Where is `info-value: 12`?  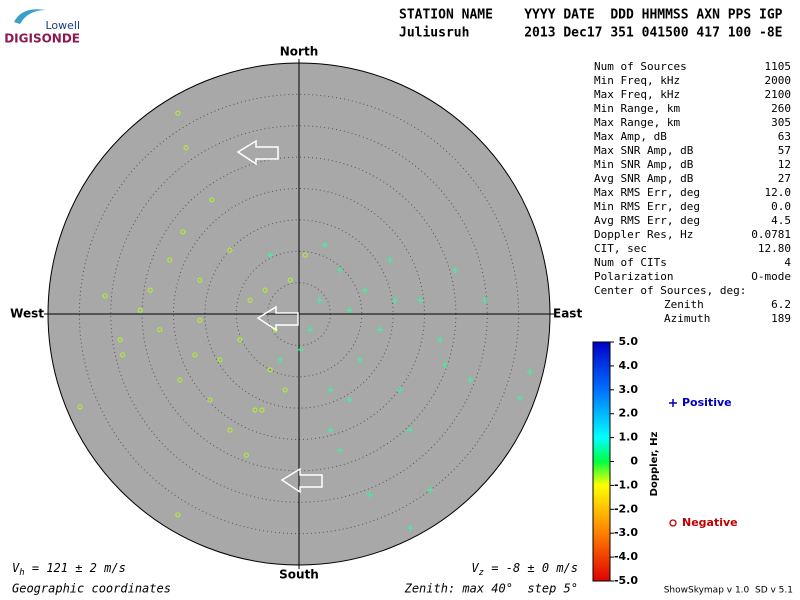 info-value: 12 is located at coordinates (784, 164).